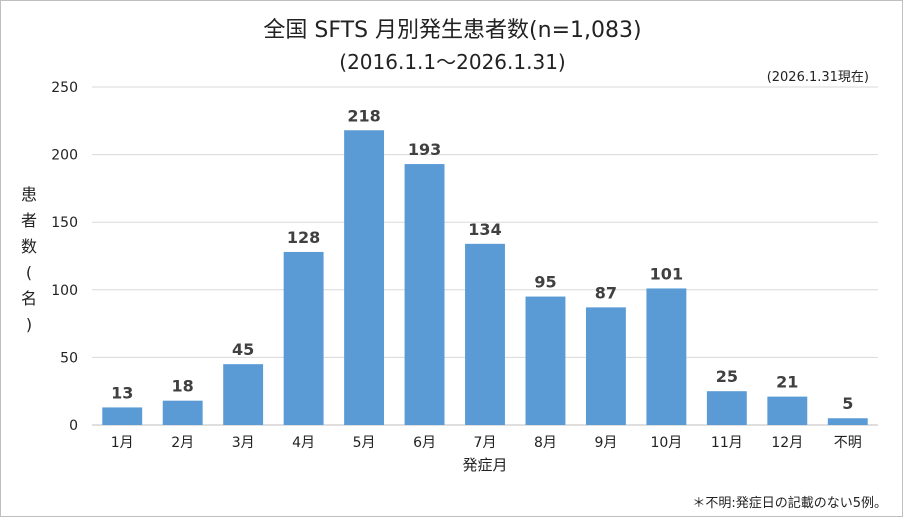 Image resolution: width=905 pixels, height=519 pixels. What do you see at coordinates (364, 443) in the screenshot?
I see `category-label: 5月` at bounding box center [364, 443].